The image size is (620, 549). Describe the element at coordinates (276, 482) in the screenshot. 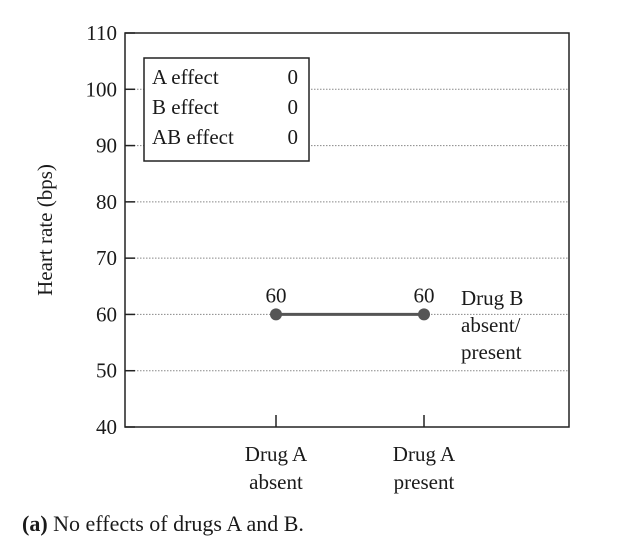

I see `x-tick-label: absent` at that location.